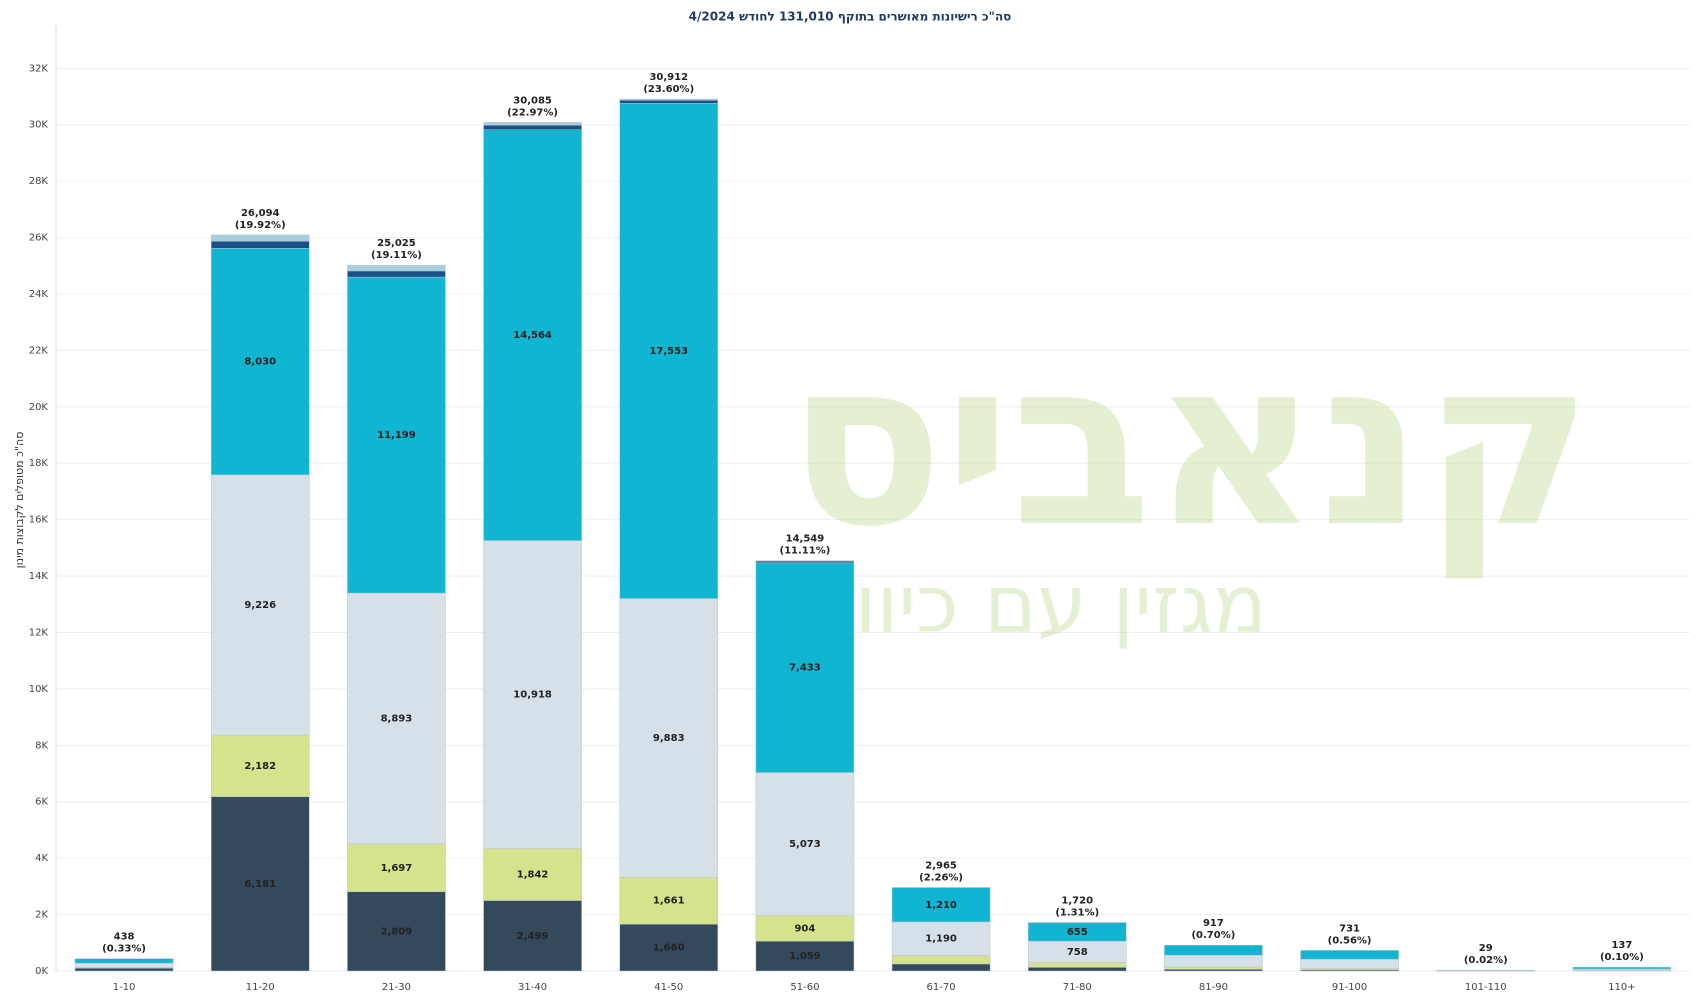  Describe the element at coordinates (124, 937) in the screenshot. I see `total-label: 438` at that location.